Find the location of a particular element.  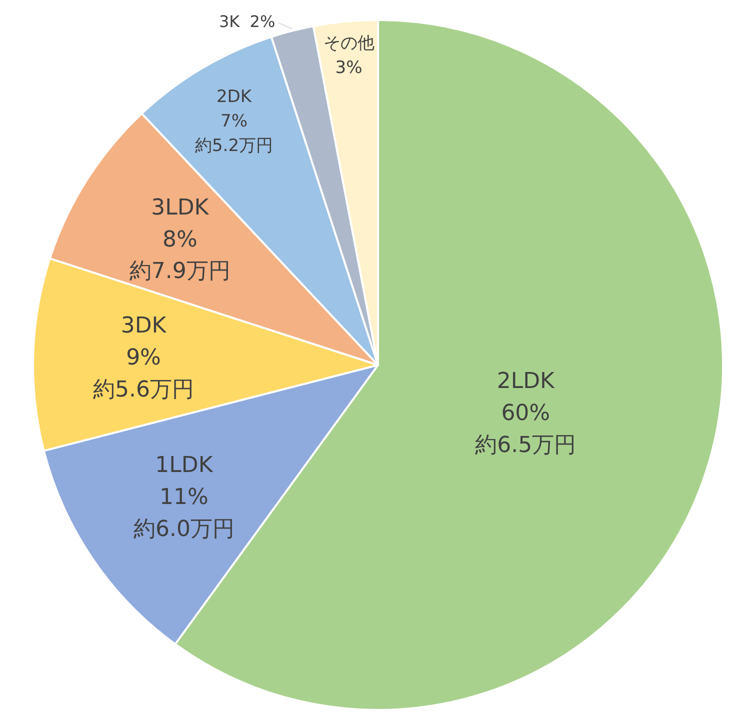

text: 約7.9万円 is located at coordinates (179, 271).